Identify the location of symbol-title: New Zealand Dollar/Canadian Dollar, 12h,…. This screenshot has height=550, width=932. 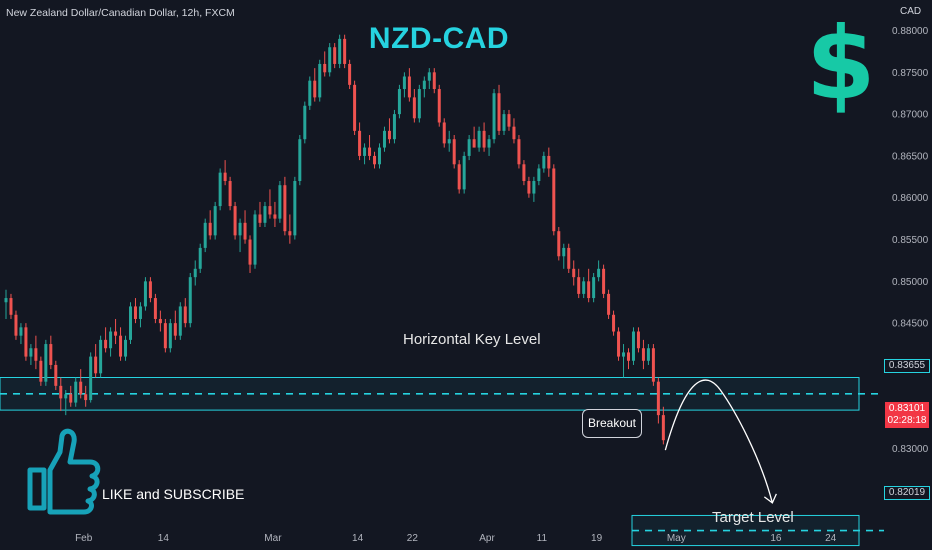
(120, 13).